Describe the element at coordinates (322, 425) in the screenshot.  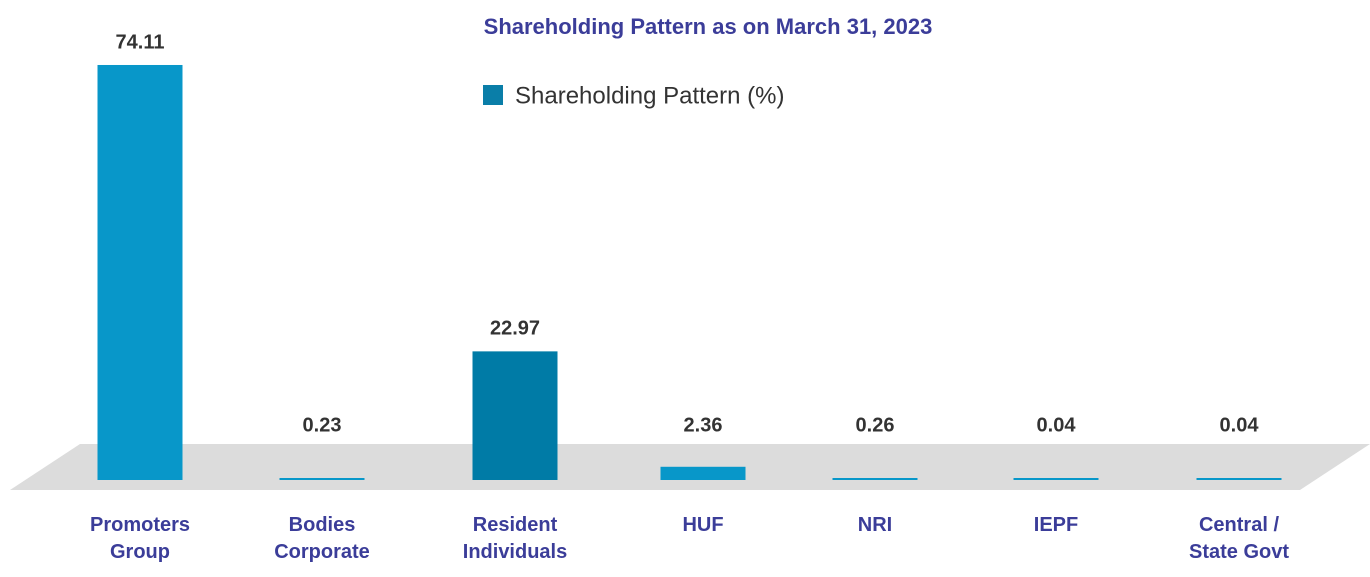
I see `value-label: 0.23` at that location.